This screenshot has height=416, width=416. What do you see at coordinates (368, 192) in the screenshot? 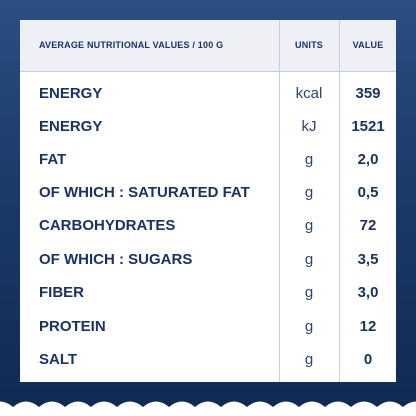
I see `nutrient-value: 0,5` at bounding box center [368, 192].